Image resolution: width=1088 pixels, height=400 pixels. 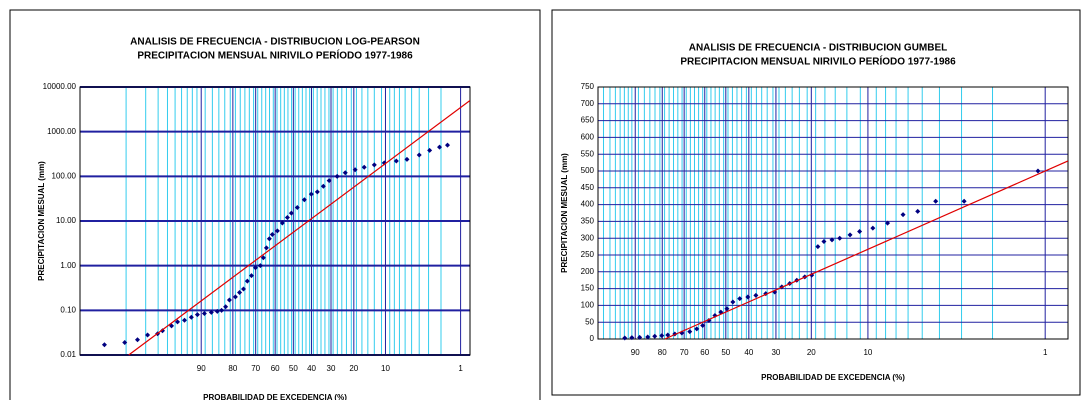 What do you see at coordinates (60, 86) in the screenshot?
I see `y-tick-label: 10000.00` at bounding box center [60, 86].